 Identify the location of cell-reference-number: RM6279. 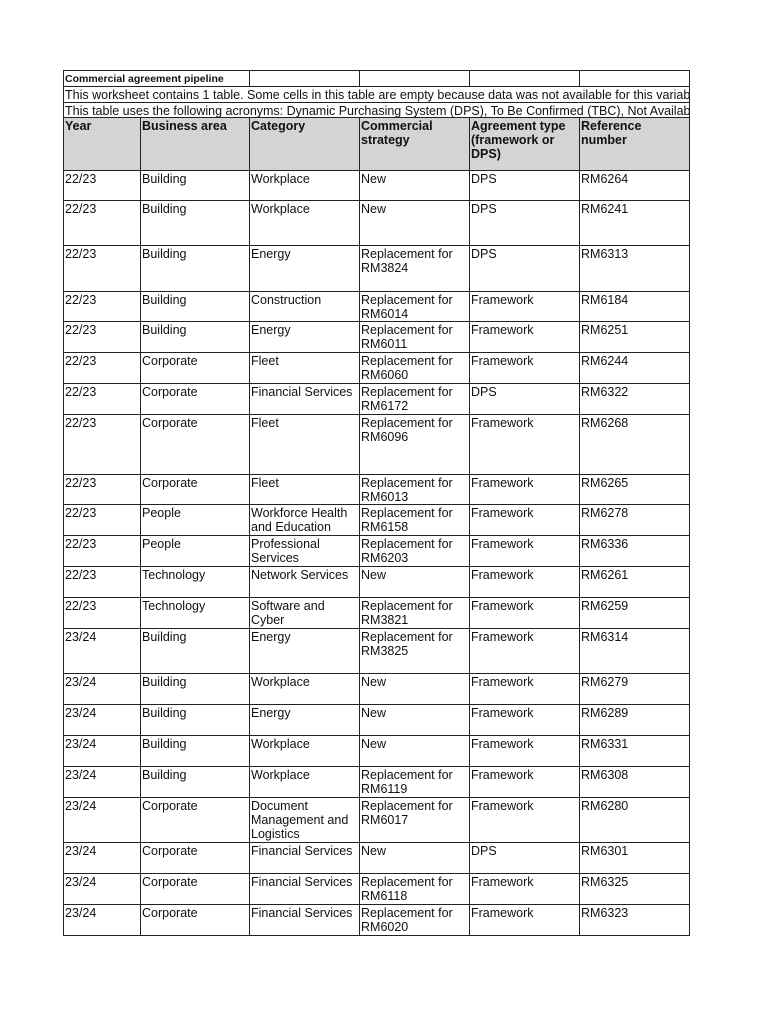
(634, 688).